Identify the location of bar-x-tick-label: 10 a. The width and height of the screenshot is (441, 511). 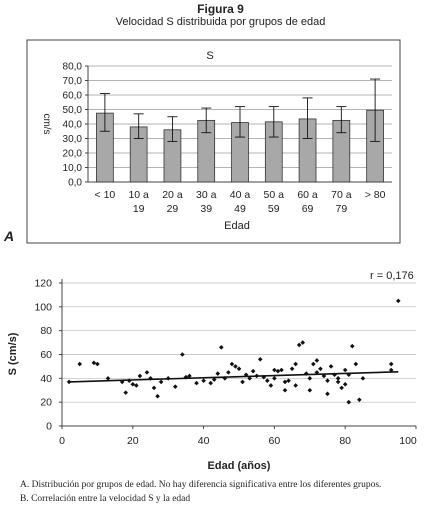
(138, 195).